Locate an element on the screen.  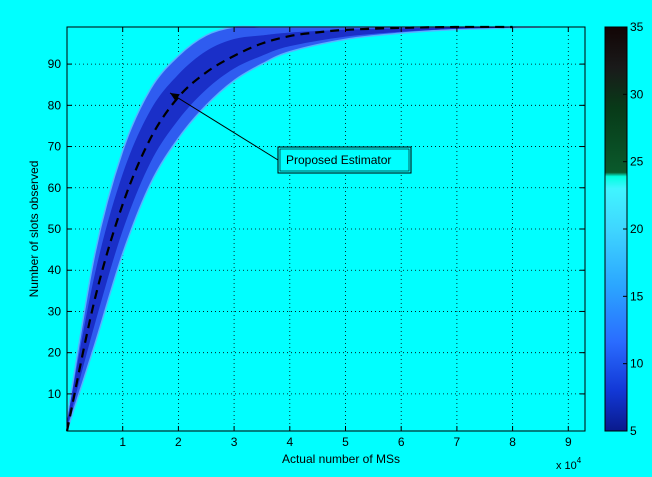
colorbar-tick-label: 15 is located at coordinates (637, 296).